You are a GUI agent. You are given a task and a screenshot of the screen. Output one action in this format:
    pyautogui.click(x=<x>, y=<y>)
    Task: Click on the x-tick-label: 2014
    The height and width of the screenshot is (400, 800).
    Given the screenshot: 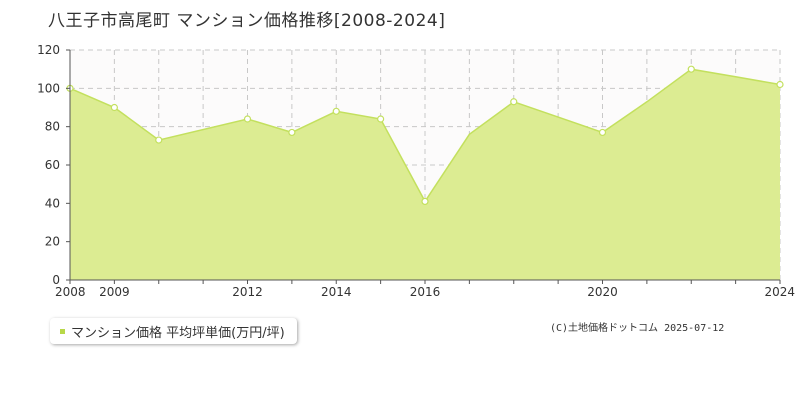 What is the action you would take?
    pyautogui.click(x=336, y=292)
    